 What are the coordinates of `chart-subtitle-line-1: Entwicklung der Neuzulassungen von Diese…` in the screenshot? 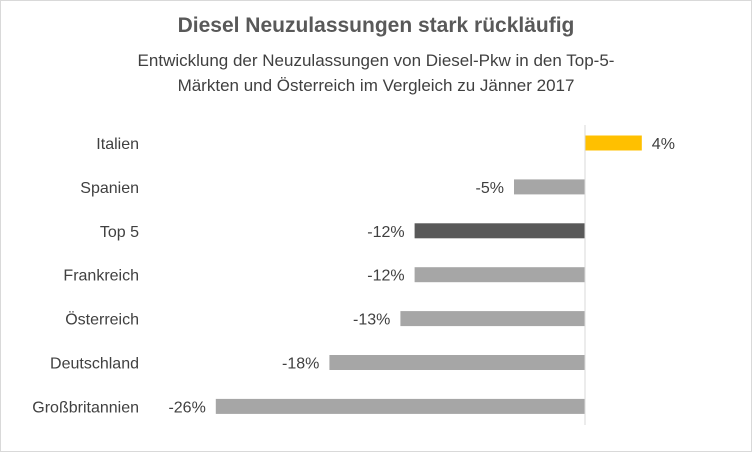 It's located at (376, 60).